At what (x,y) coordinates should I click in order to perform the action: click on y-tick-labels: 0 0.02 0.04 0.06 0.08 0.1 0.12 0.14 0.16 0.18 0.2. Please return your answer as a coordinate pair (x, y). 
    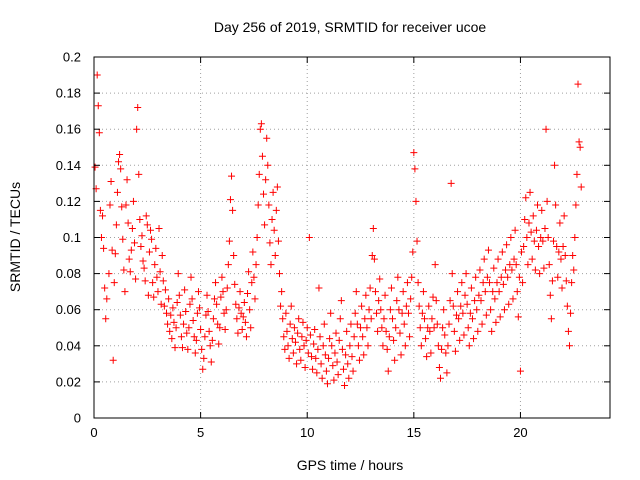
    Looking at the image, I should click on (68, 238).